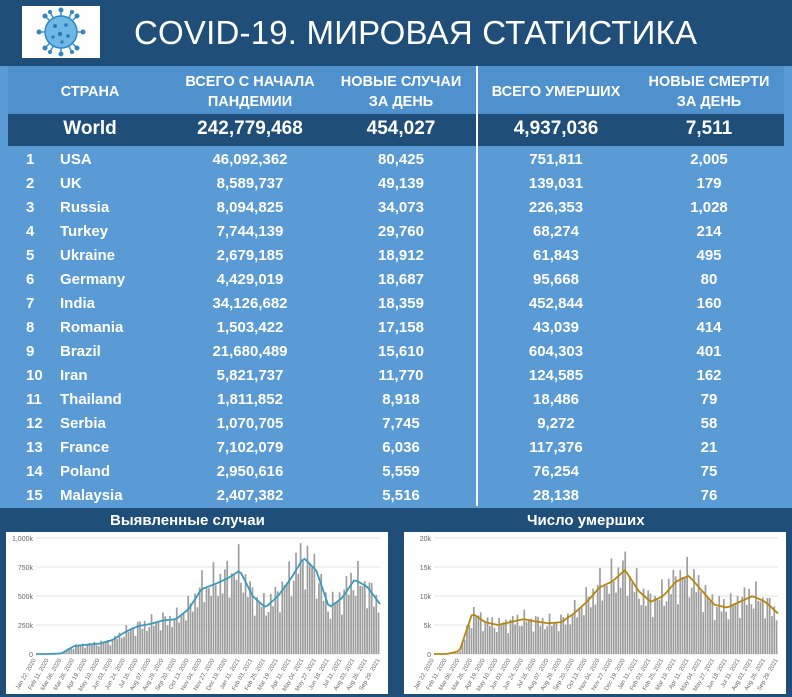  Describe the element at coordinates (709, 255) in the screenshot. I see `cell-new-deaths: 495` at that location.